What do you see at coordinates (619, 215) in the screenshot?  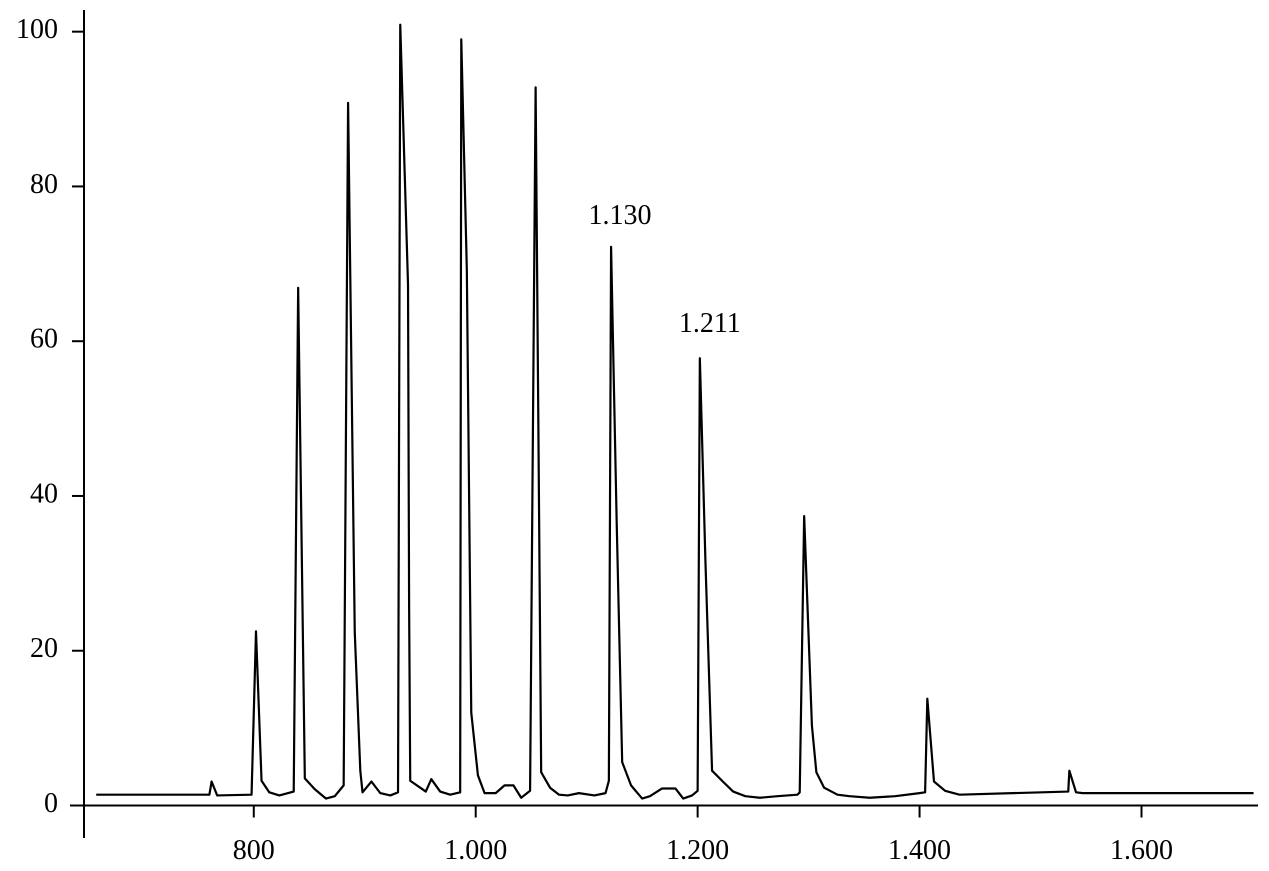 I see `peak-annotation: 1.130` at bounding box center [619, 215].